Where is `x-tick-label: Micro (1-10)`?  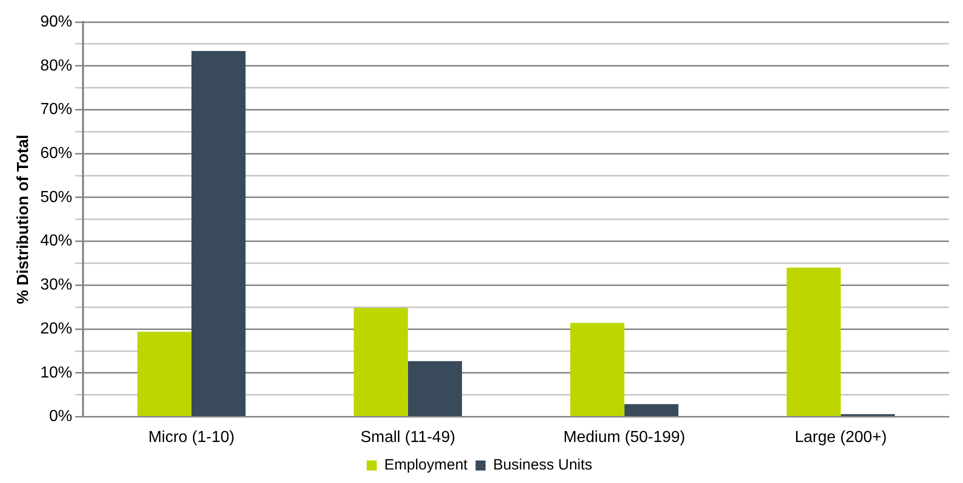
x-tick-label: Micro (1-10) is located at coordinates (191, 437).